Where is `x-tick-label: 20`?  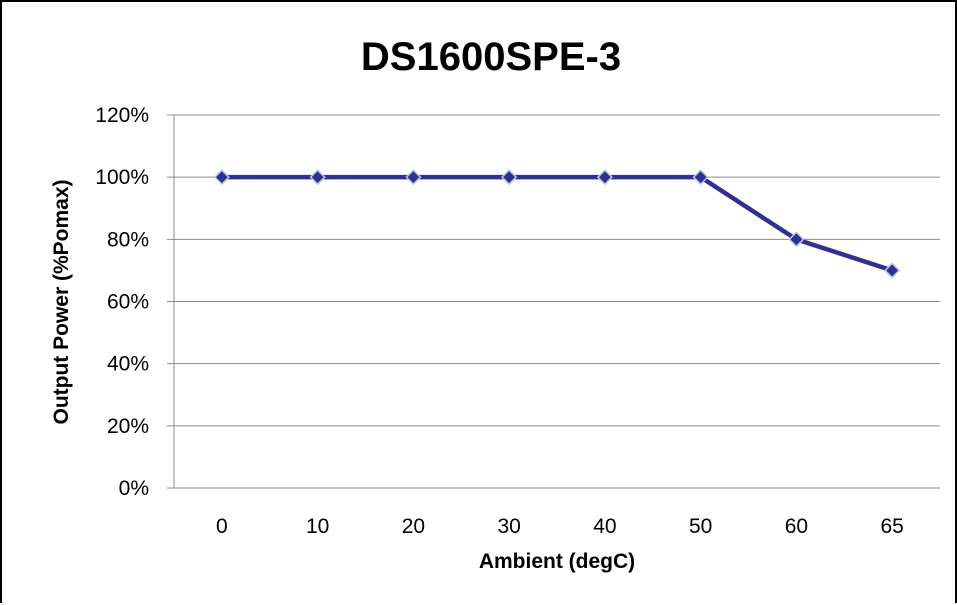 x-tick-label: 20 is located at coordinates (413, 526).